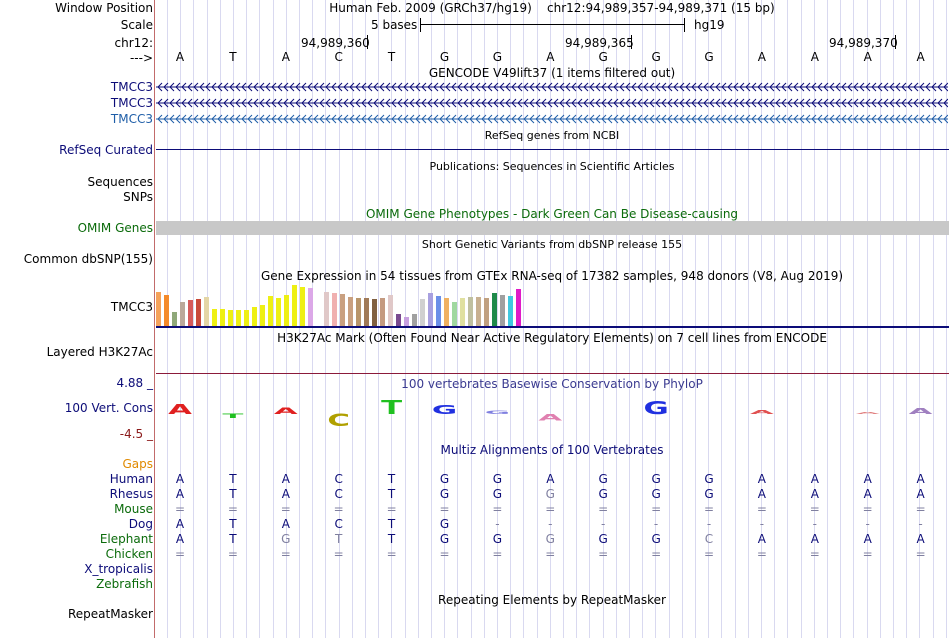 This screenshot has width=950, height=638. What do you see at coordinates (709, 25) in the screenshot?
I see `scale-assembly: hg19` at bounding box center [709, 25].